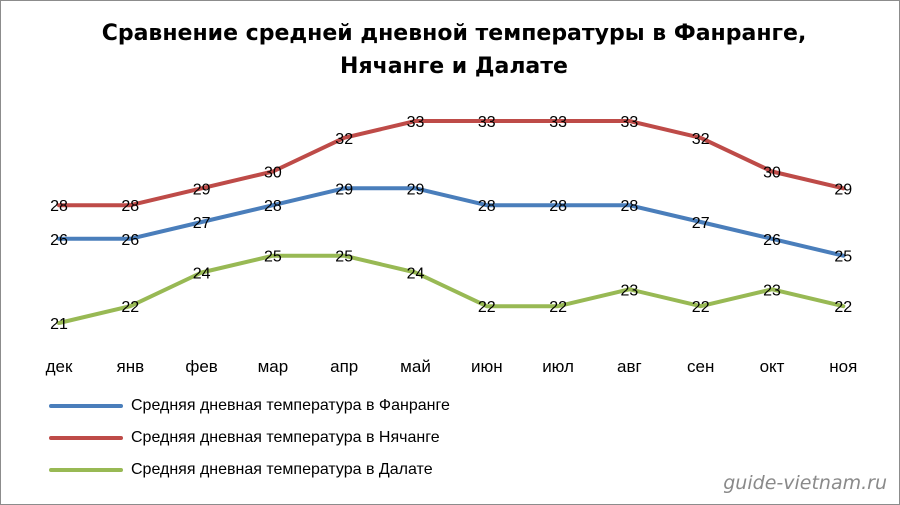  Describe the element at coordinates (805, 483) in the screenshot. I see `watermark: guide-vietnam.ru` at that location.